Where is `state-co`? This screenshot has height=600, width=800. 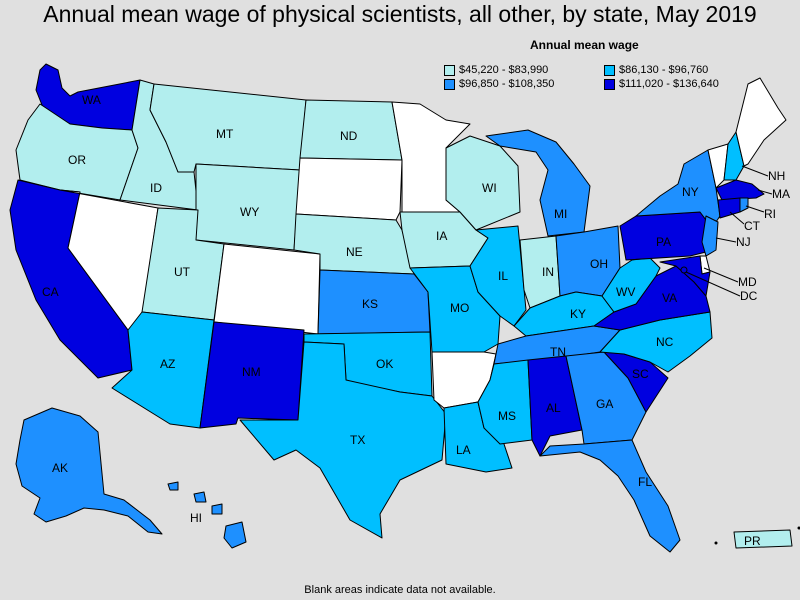 state-co is located at coordinates (267, 289).